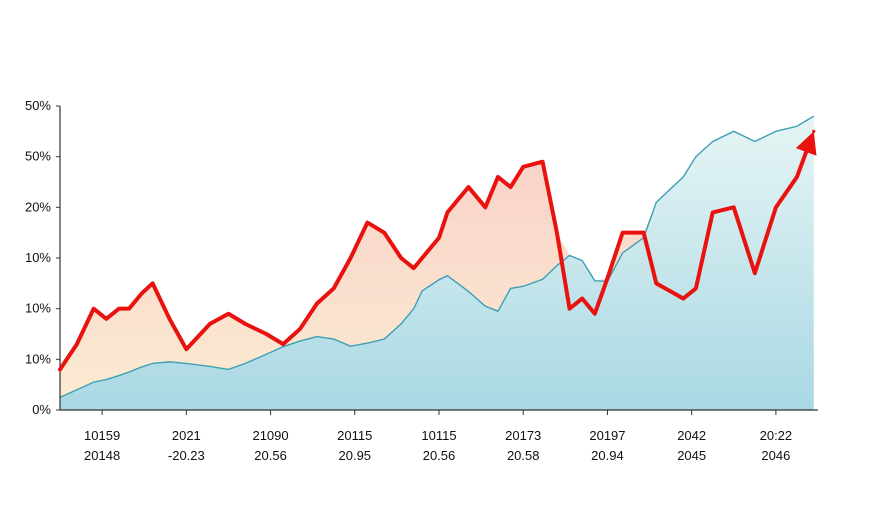 The height and width of the screenshot is (512, 896). Describe the element at coordinates (270, 435) in the screenshot. I see `x-tick-label-line1: 21090` at that location.